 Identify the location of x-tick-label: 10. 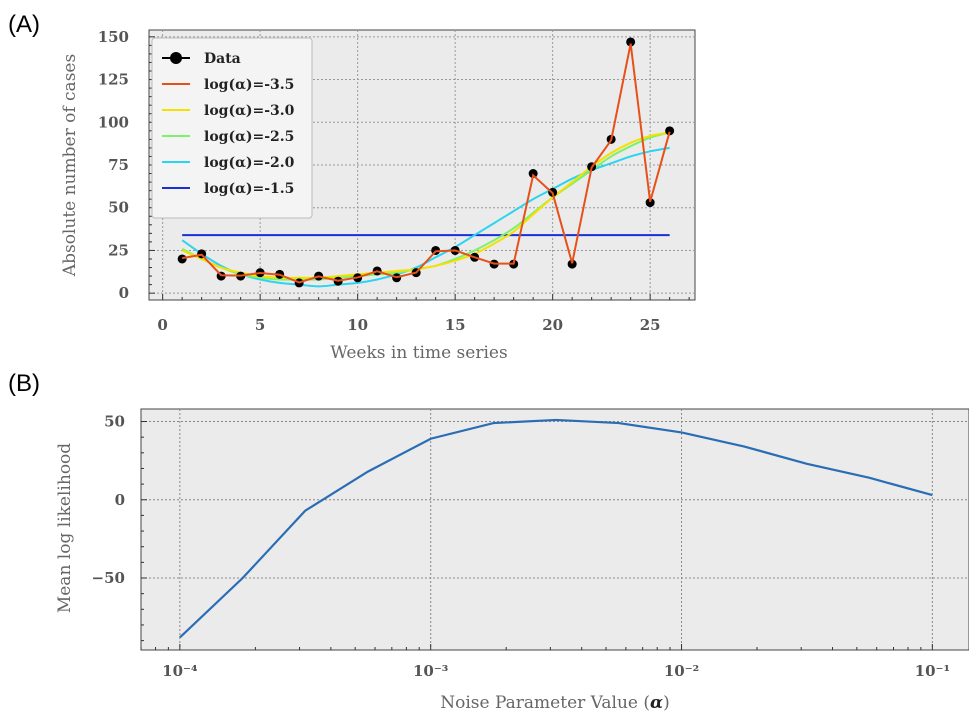
(357, 325).